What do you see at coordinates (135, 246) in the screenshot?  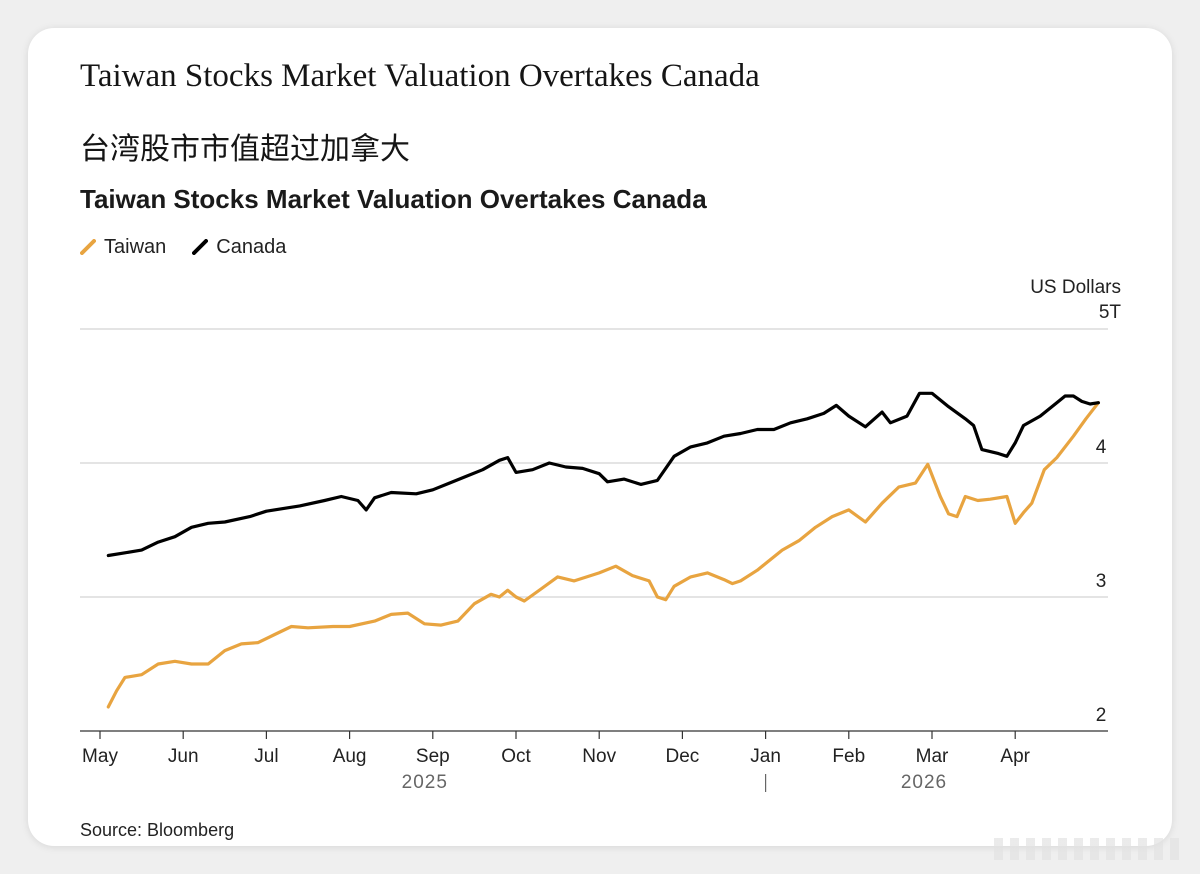 I see `legend-label-taiwan: Taiwan` at bounding box center [135, 246].